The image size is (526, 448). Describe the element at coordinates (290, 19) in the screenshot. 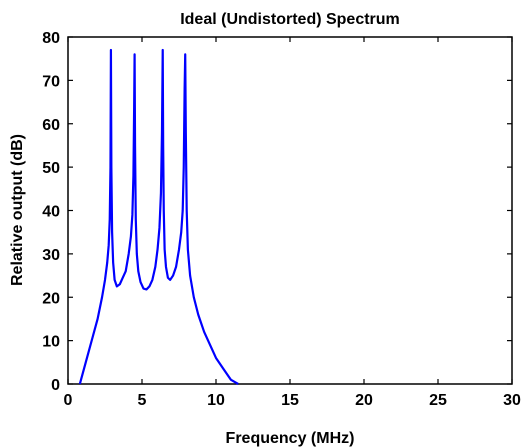

I see `chart-title: Ideal (Undistorted) Spectrum` at that location.